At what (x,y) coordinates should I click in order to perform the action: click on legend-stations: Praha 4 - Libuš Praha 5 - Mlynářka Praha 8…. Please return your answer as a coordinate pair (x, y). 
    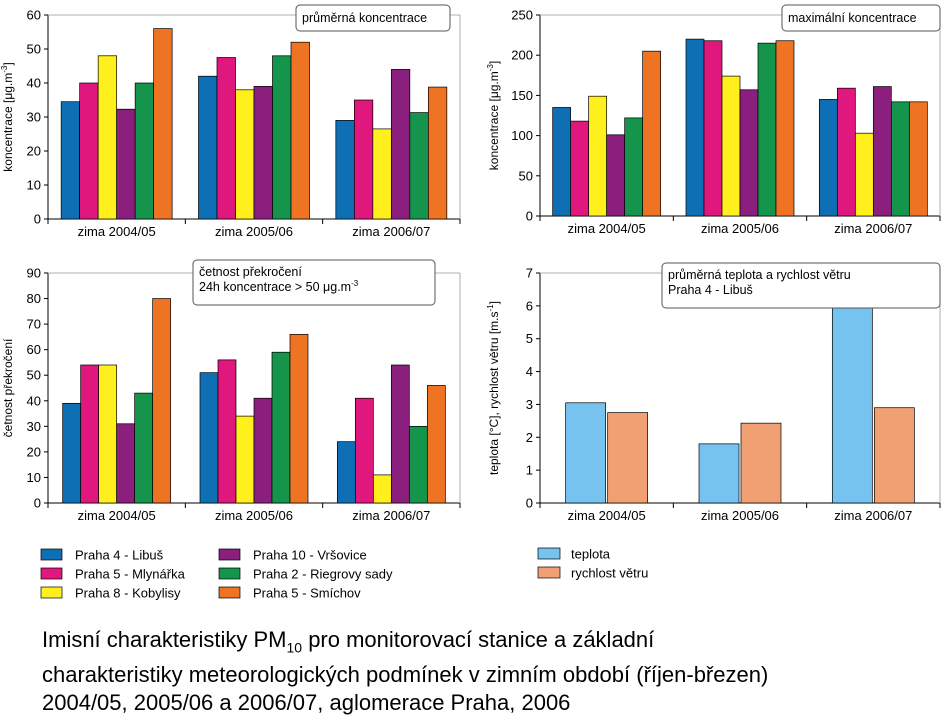
    Looking at the image, I should click on (216, 574).